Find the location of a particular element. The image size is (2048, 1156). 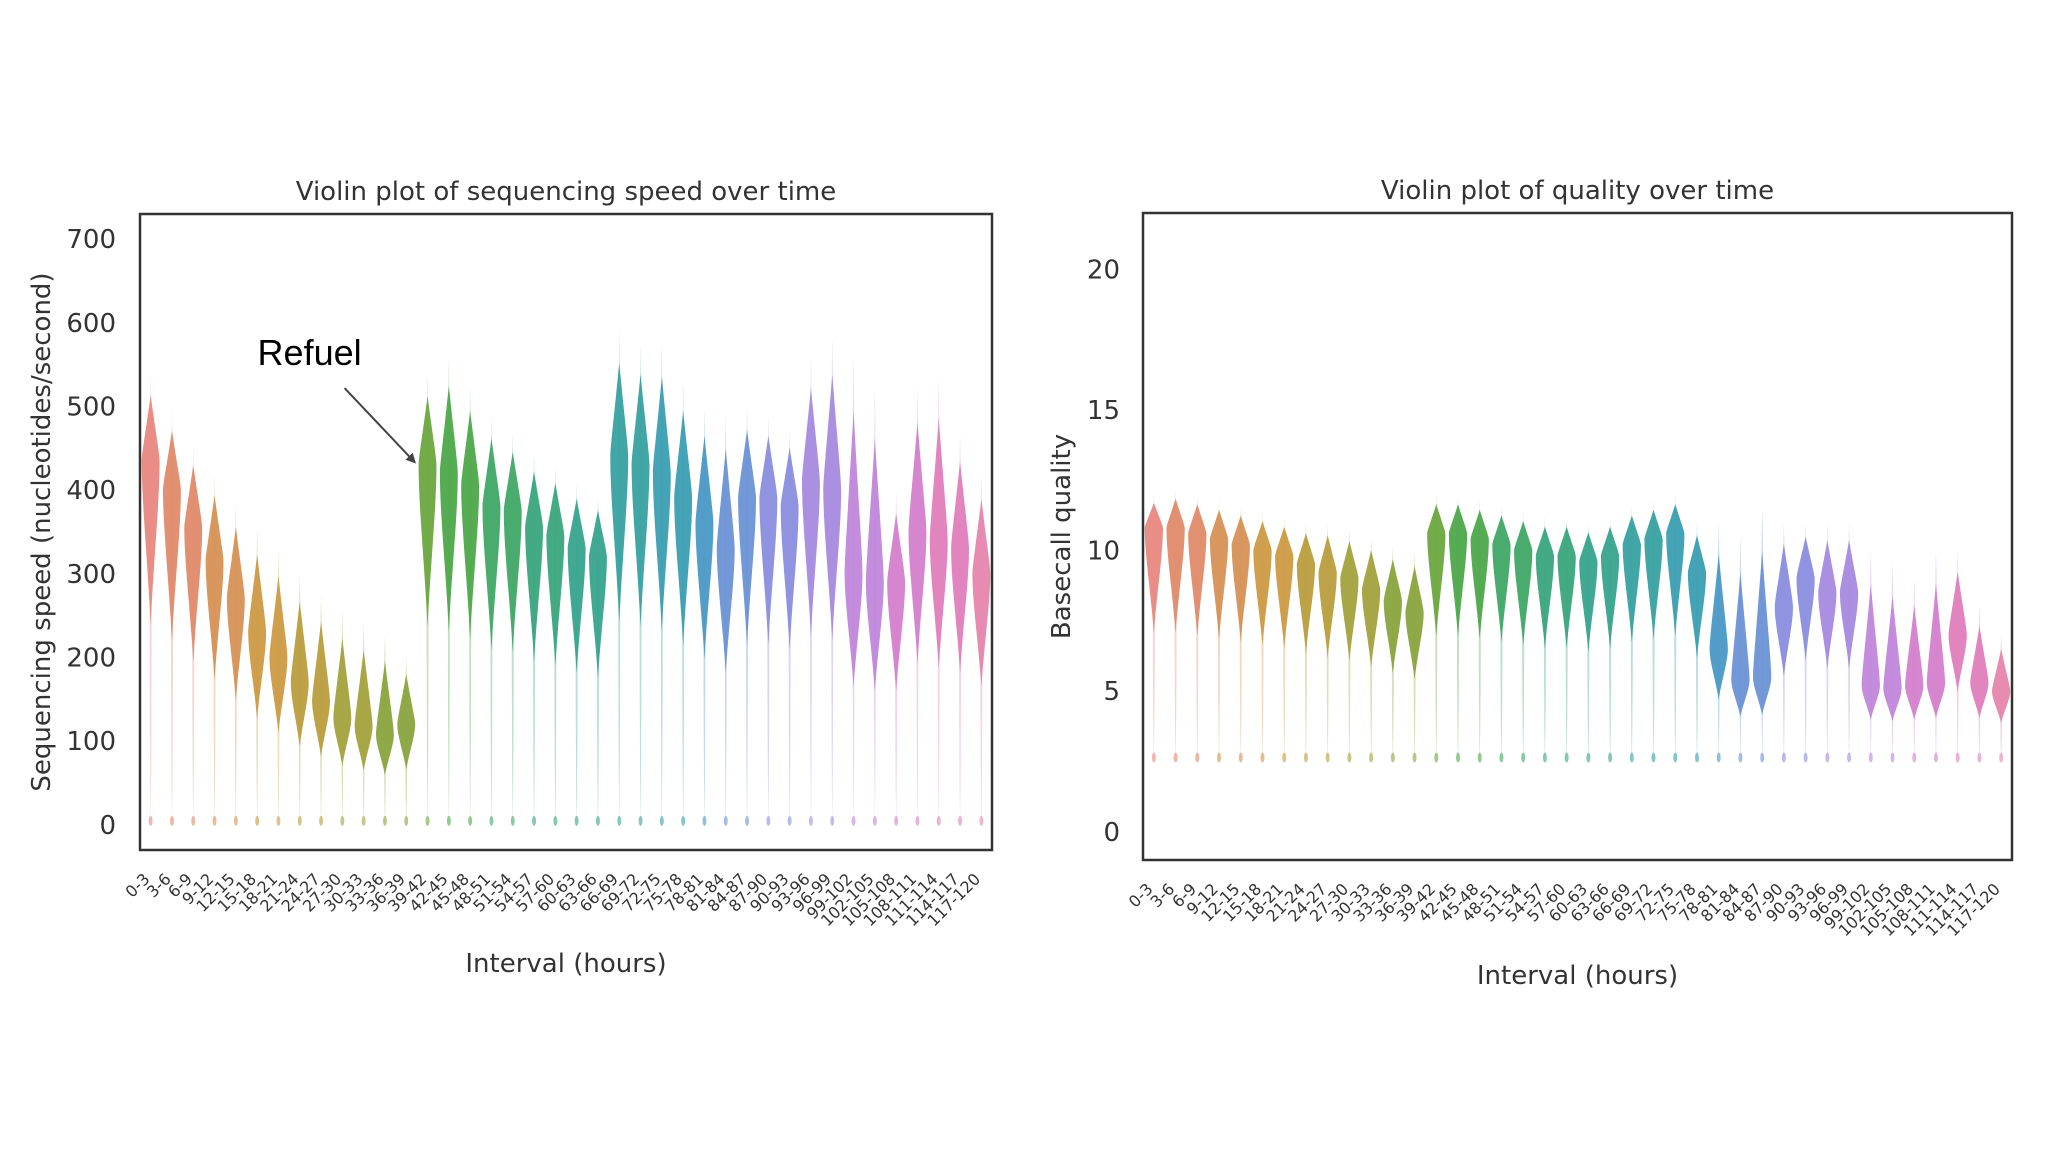

chart-title: Violin plot of quality over time is located at coordinates (1577, 191).